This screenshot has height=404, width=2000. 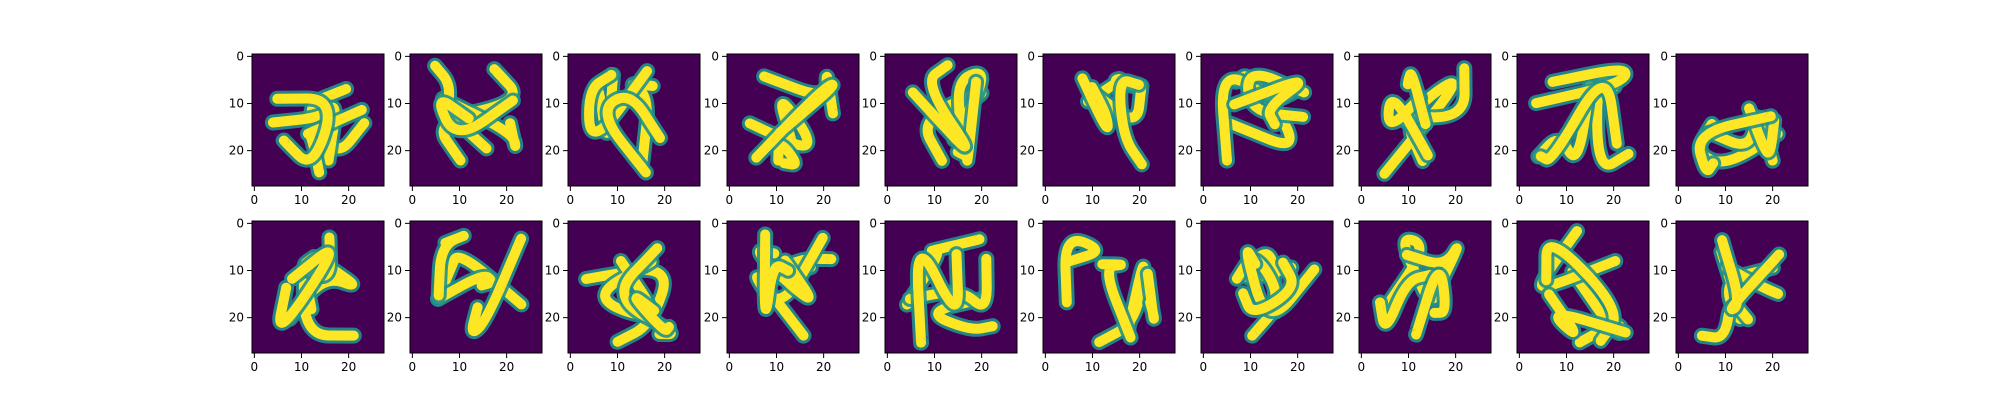 I want to click on panel-r1-c6: 0 10 20 0 10 20, so click(x=1256, y=295).